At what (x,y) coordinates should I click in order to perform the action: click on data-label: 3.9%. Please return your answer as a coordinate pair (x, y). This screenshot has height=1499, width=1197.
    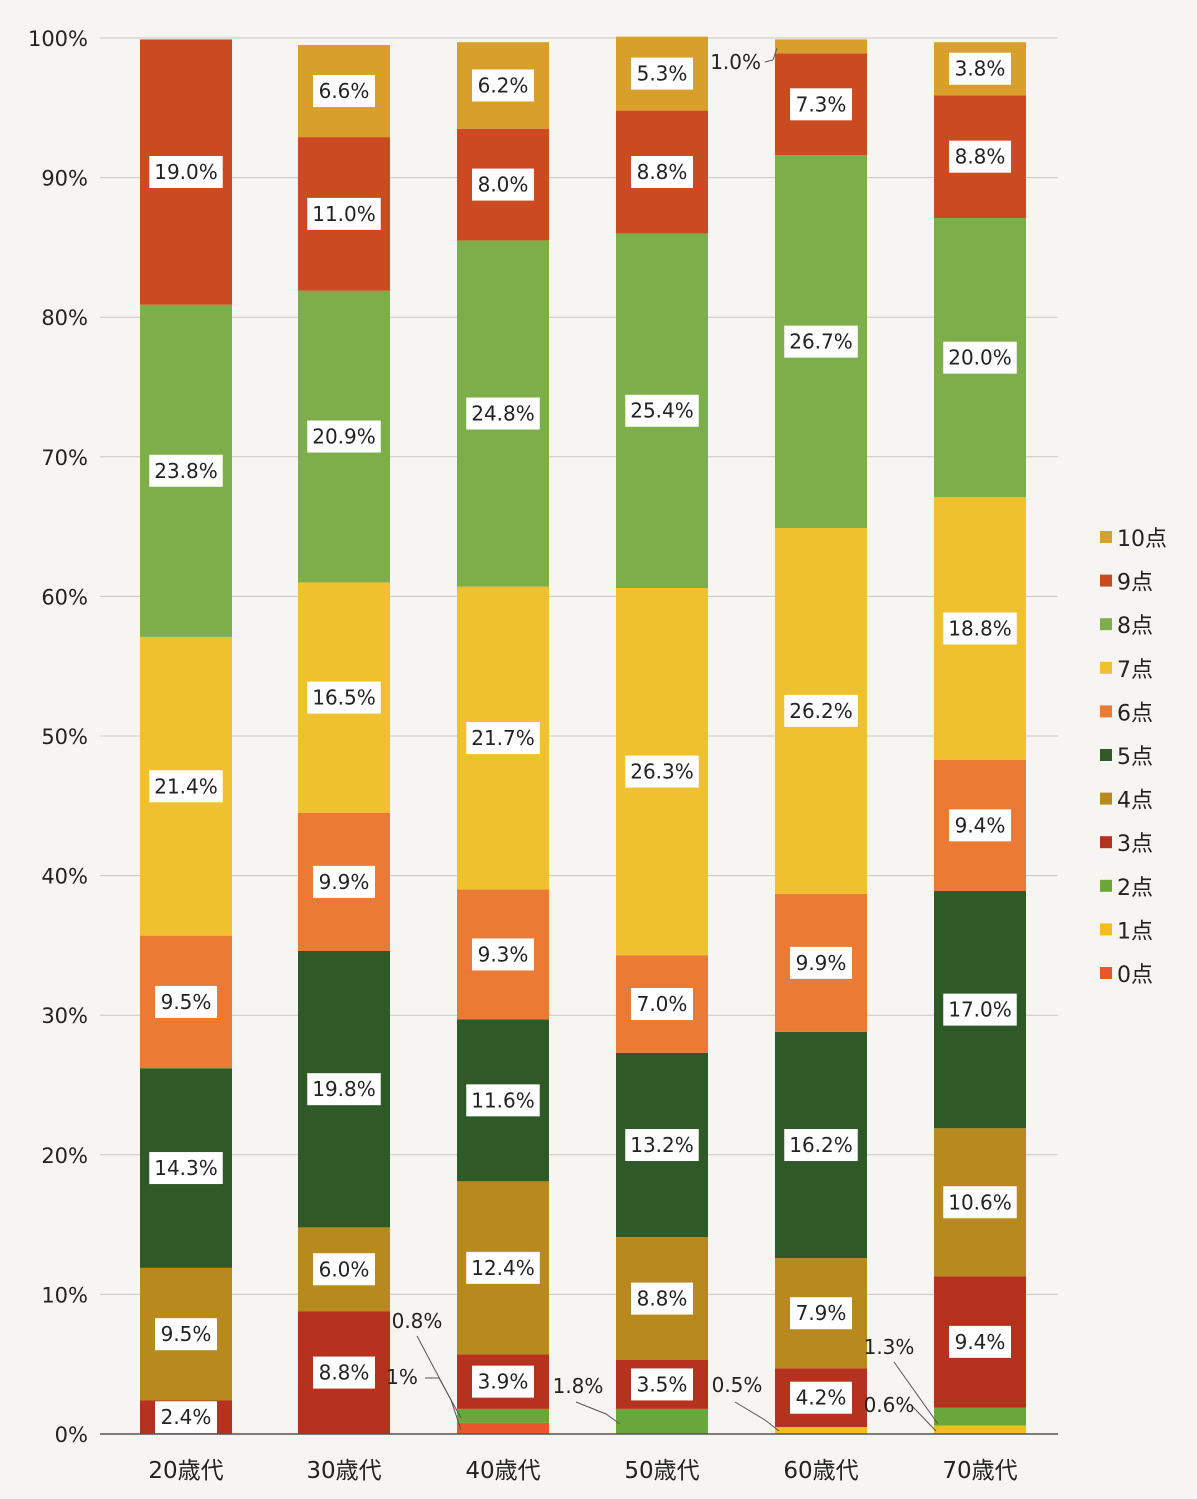
    Looking at the image, I should click on (503, 1382).